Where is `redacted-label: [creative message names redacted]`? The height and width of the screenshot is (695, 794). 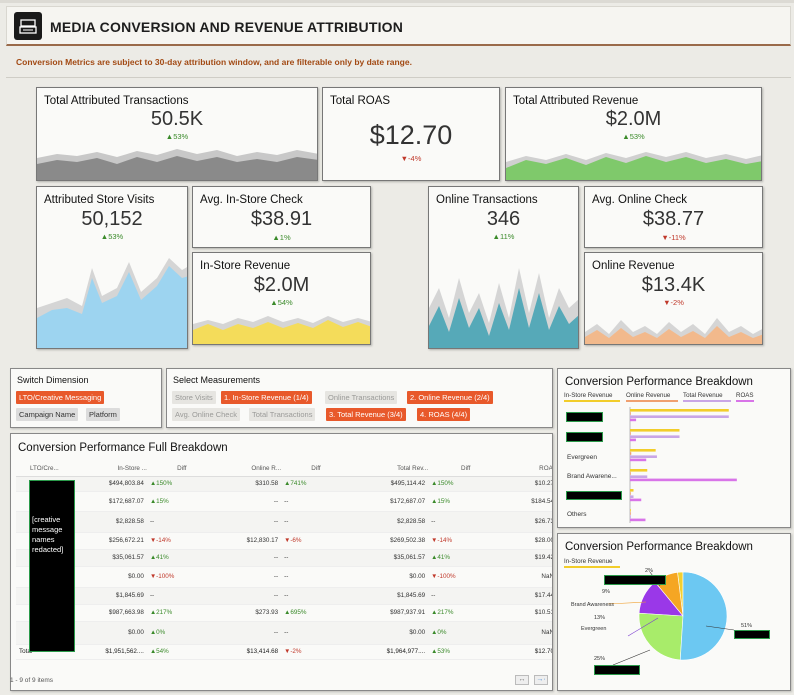
redacted-label: [creative message names redacted] is located at coordinates (48, 534).